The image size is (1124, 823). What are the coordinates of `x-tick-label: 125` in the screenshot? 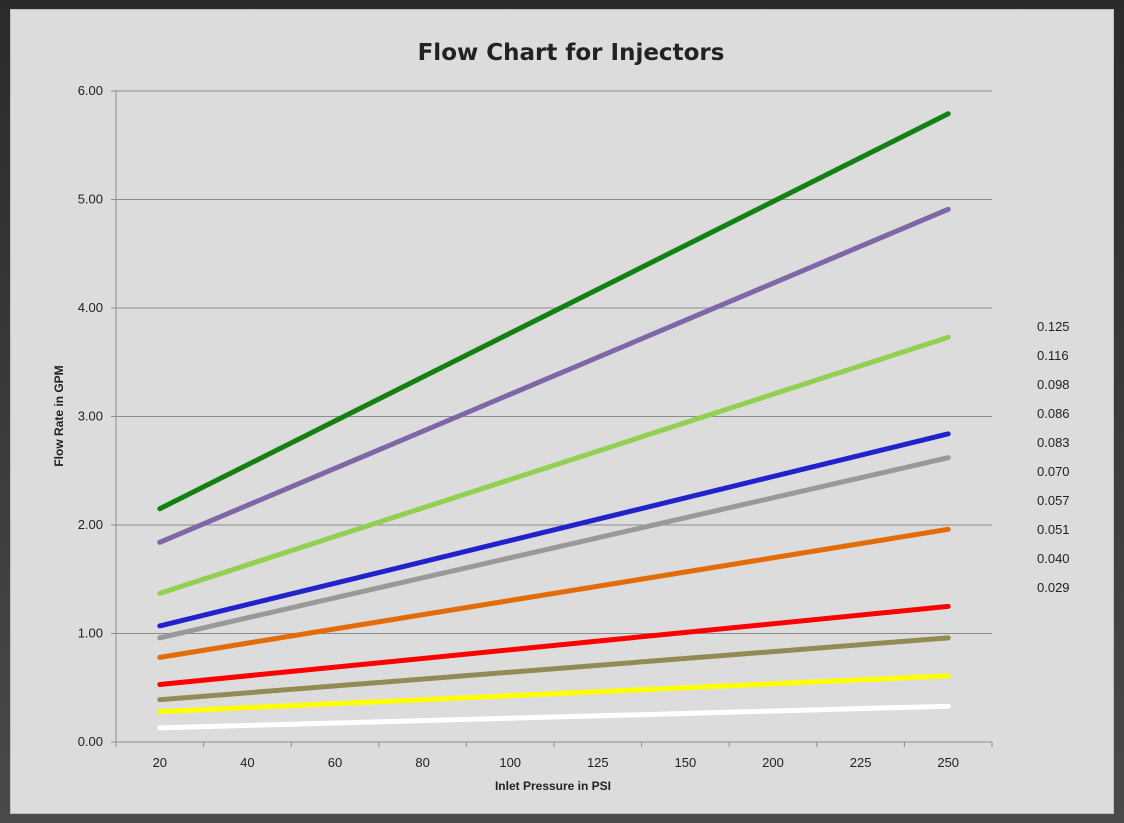 It's located at (598, 762).